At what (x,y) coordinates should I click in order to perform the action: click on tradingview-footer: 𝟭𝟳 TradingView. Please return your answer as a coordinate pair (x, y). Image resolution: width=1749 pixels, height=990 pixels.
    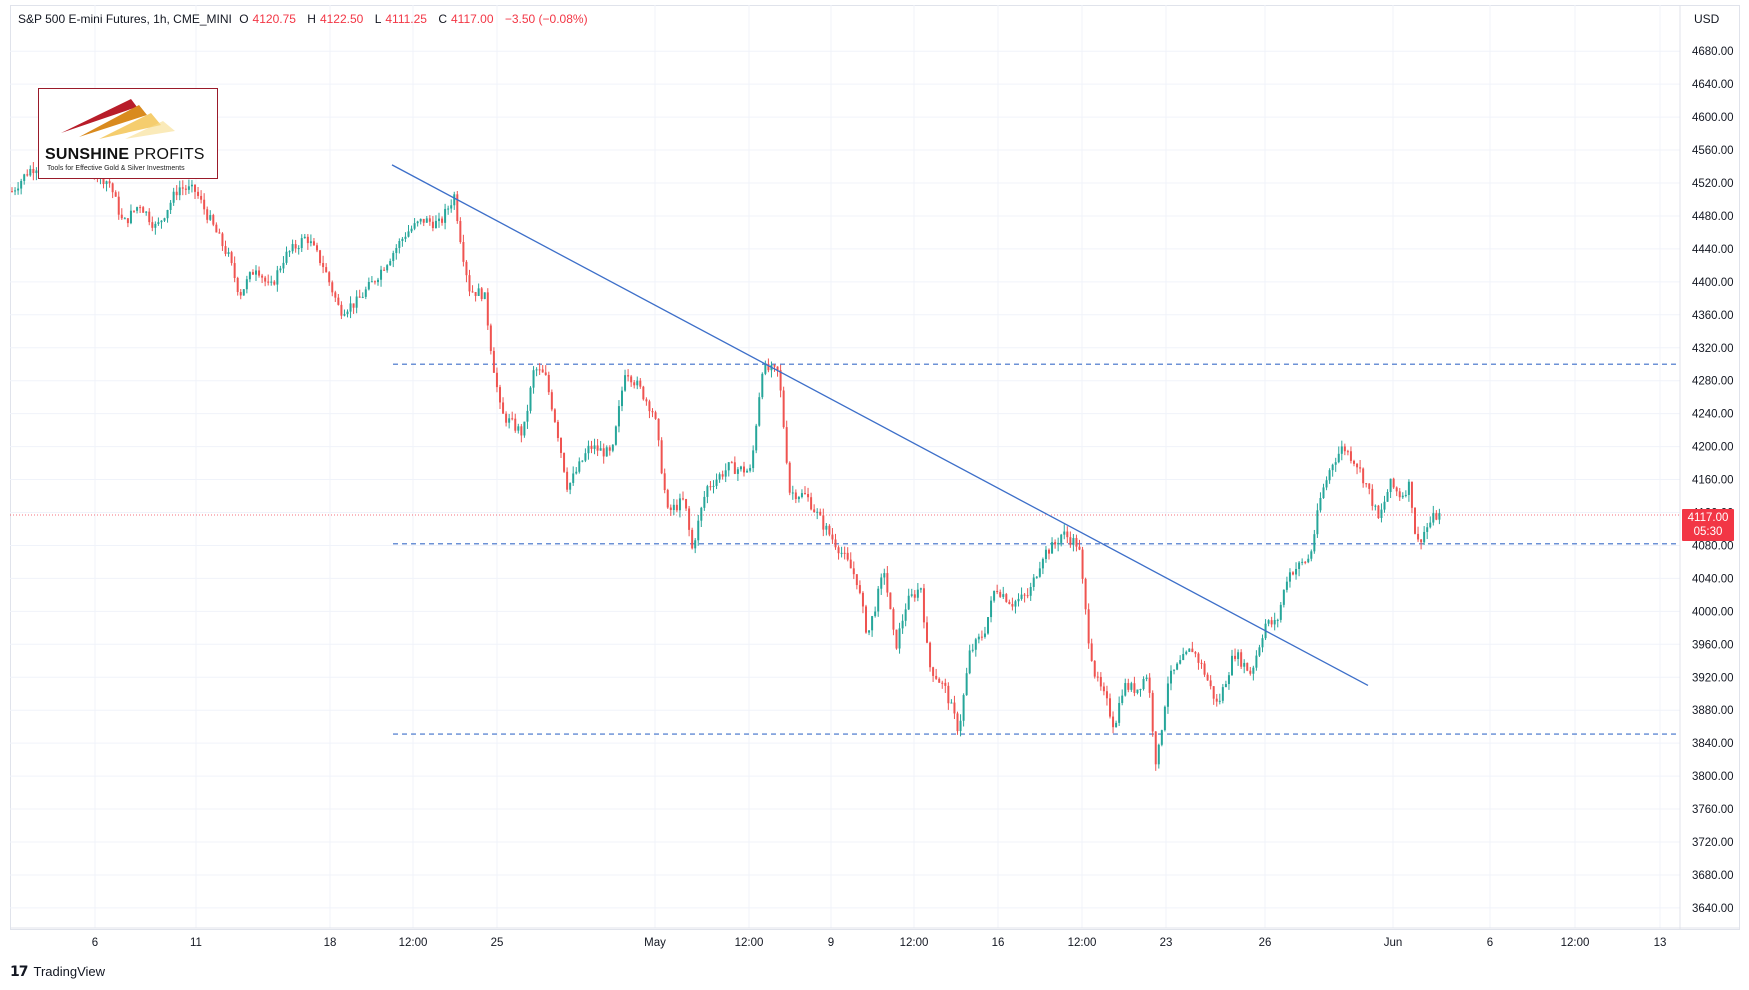
    Looking at the image, I should click on (57, 971).